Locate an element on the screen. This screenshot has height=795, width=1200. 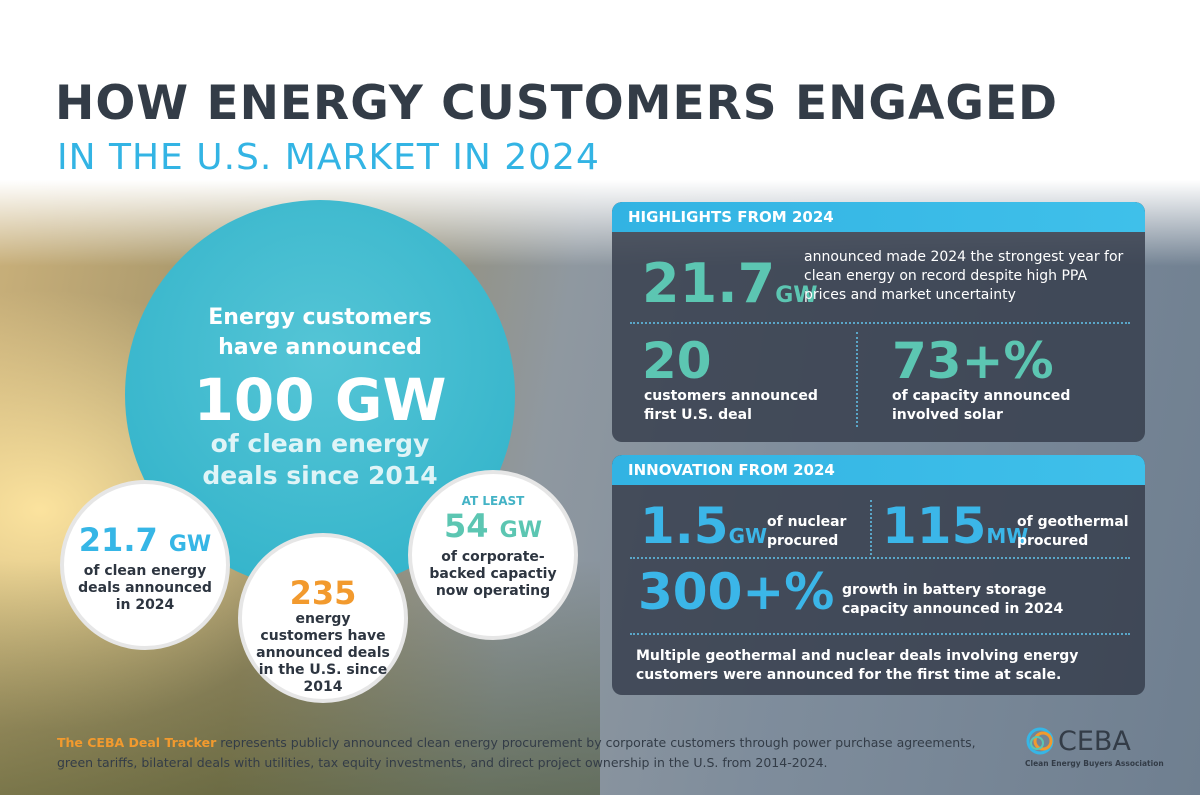
logo: CEBA Clean Energy Buyers Association is located at coordinates (1094, 748).